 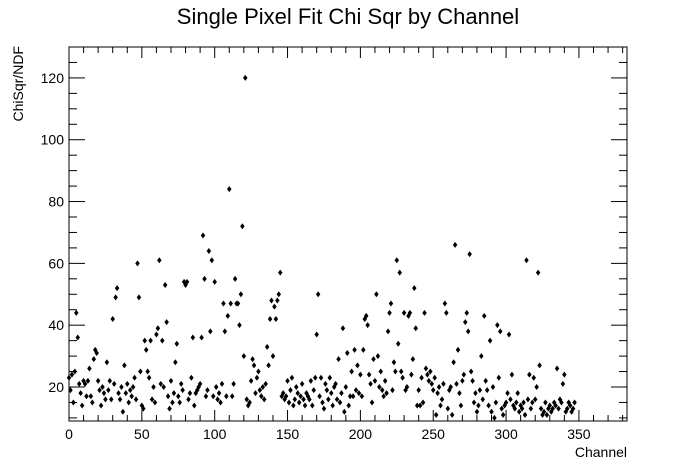 I want to click on y-tick-label: 80, so click(x=56, y=202).